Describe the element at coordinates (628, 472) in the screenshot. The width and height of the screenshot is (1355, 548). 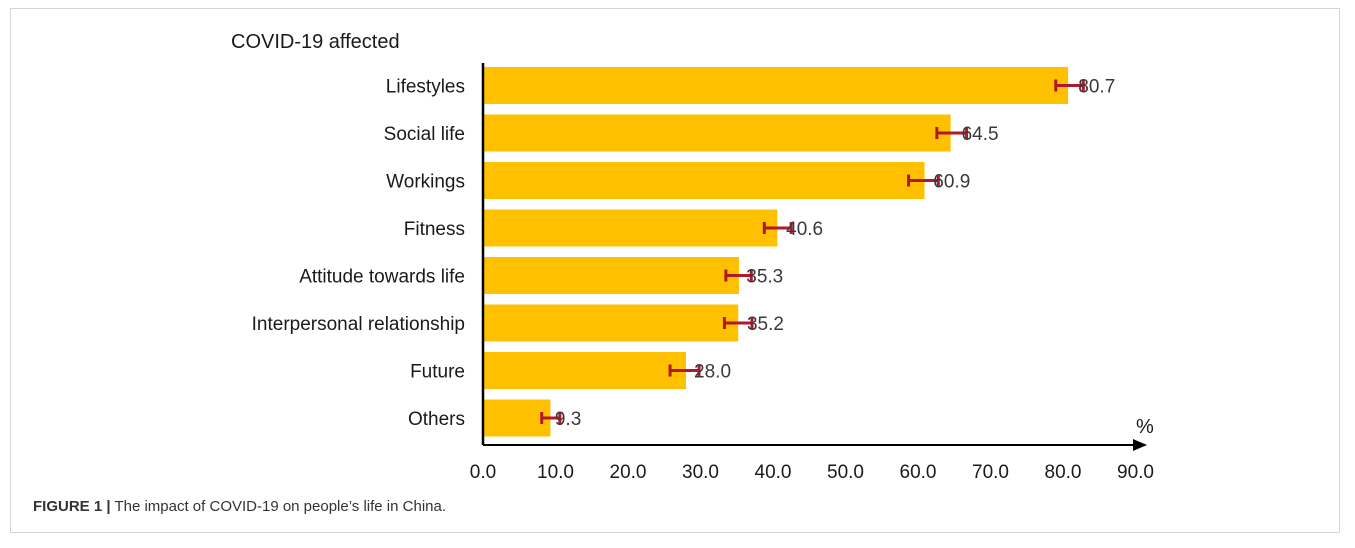
I see `x-tick-label: 20.0` at that location.